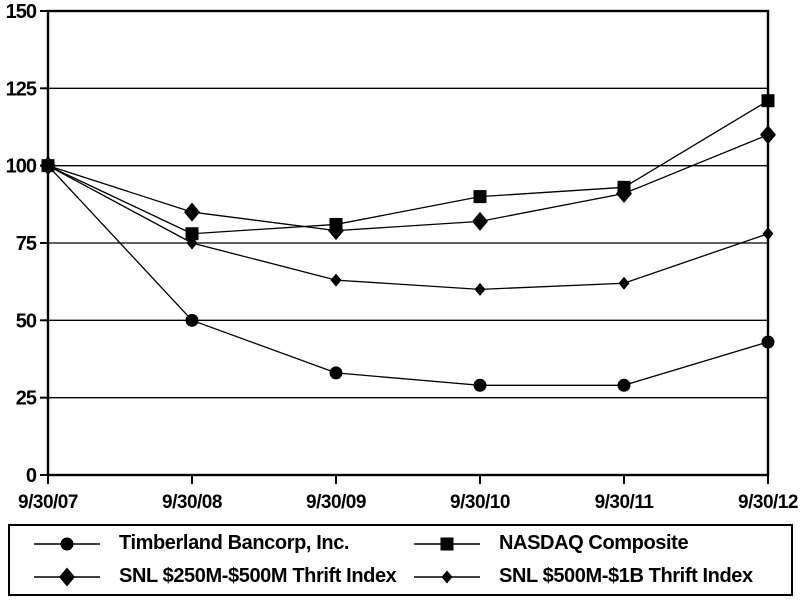  Describe the element at coordinates (336, 502) in the screenshot. I see `x-tick-label: 9/30/09` at that location.